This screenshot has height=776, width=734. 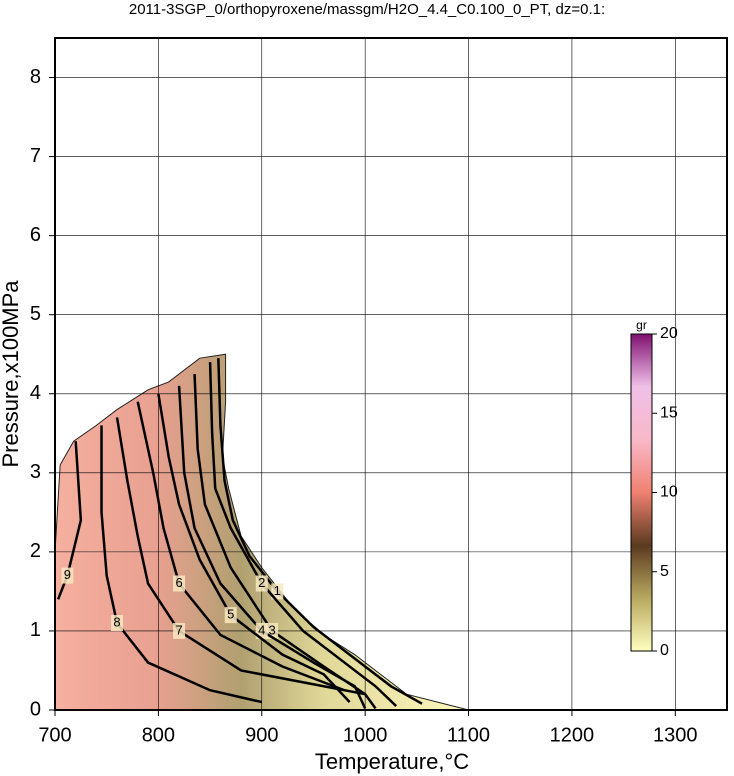 I want to click on x-tick-label: 1000, so click(x=365, y=735).